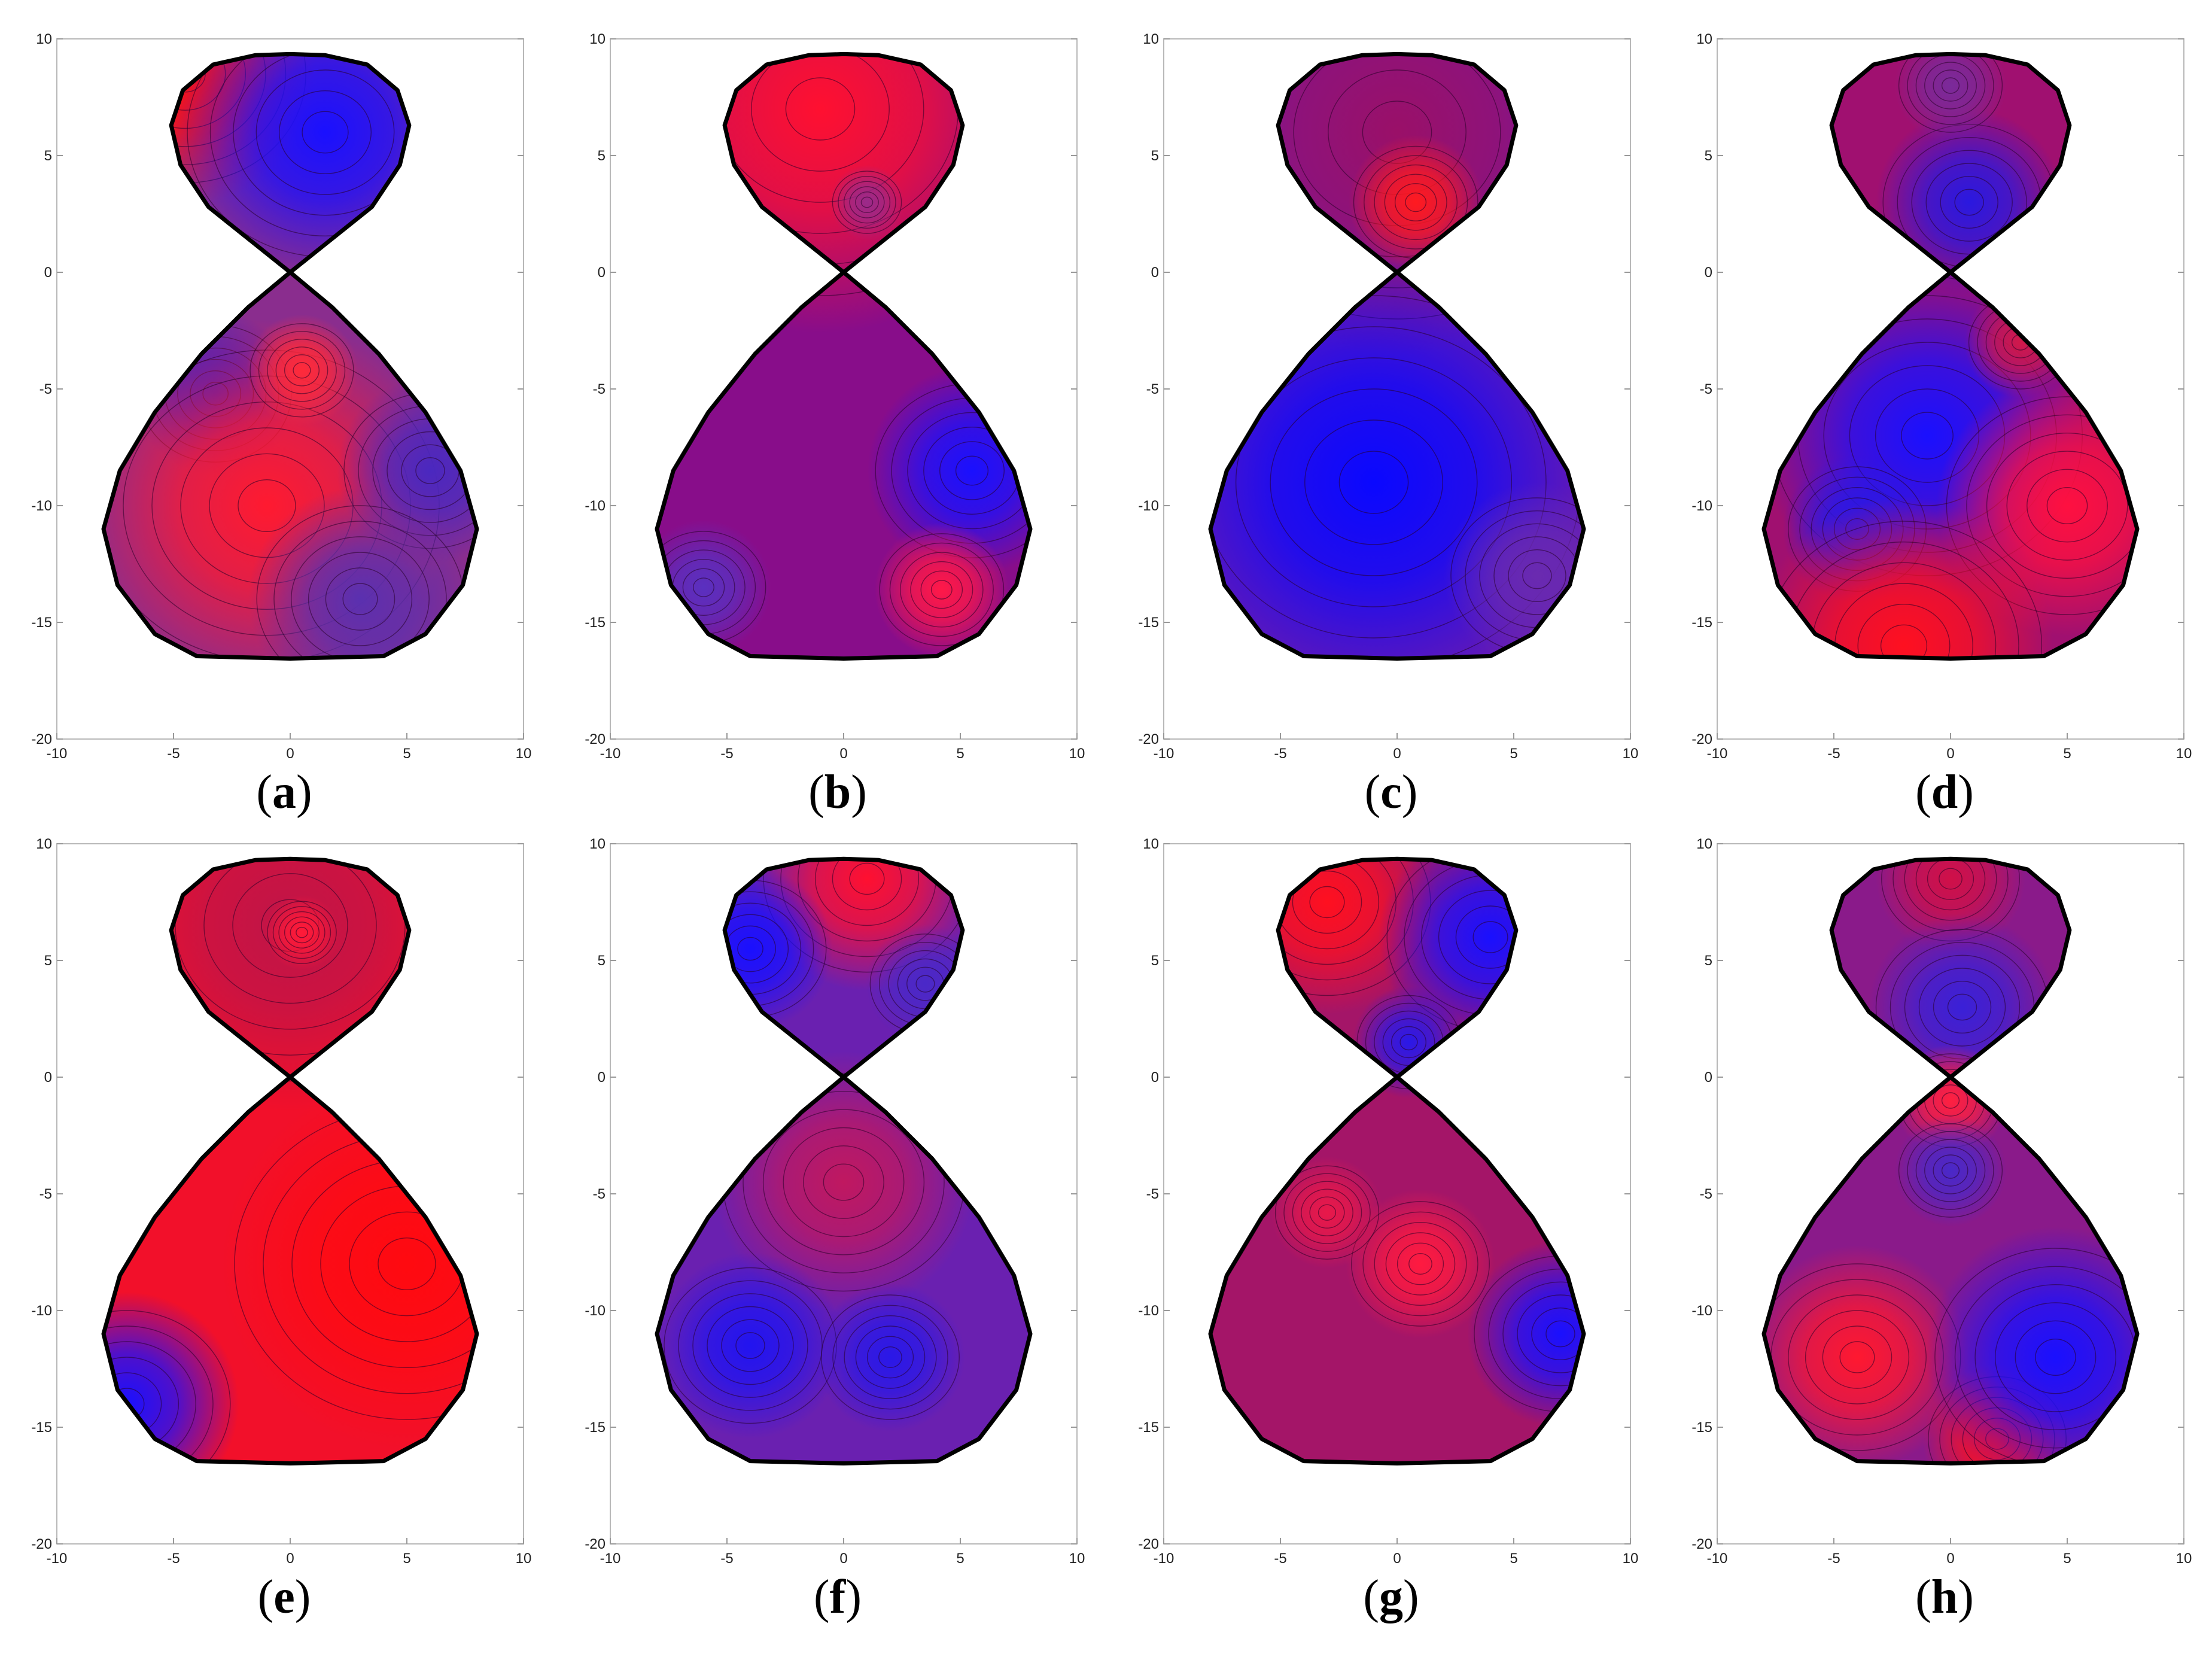 The height and width of the screenshot is (1660, 2212). Describe the element at coordinates (1951, 356) in the screenshot. I see `contour-field` at that location.